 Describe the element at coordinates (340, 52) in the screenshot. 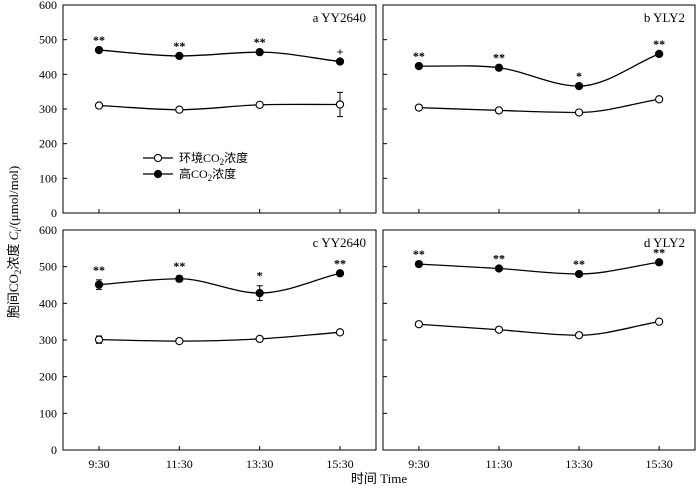

I see `significance-mark: +` at that location.